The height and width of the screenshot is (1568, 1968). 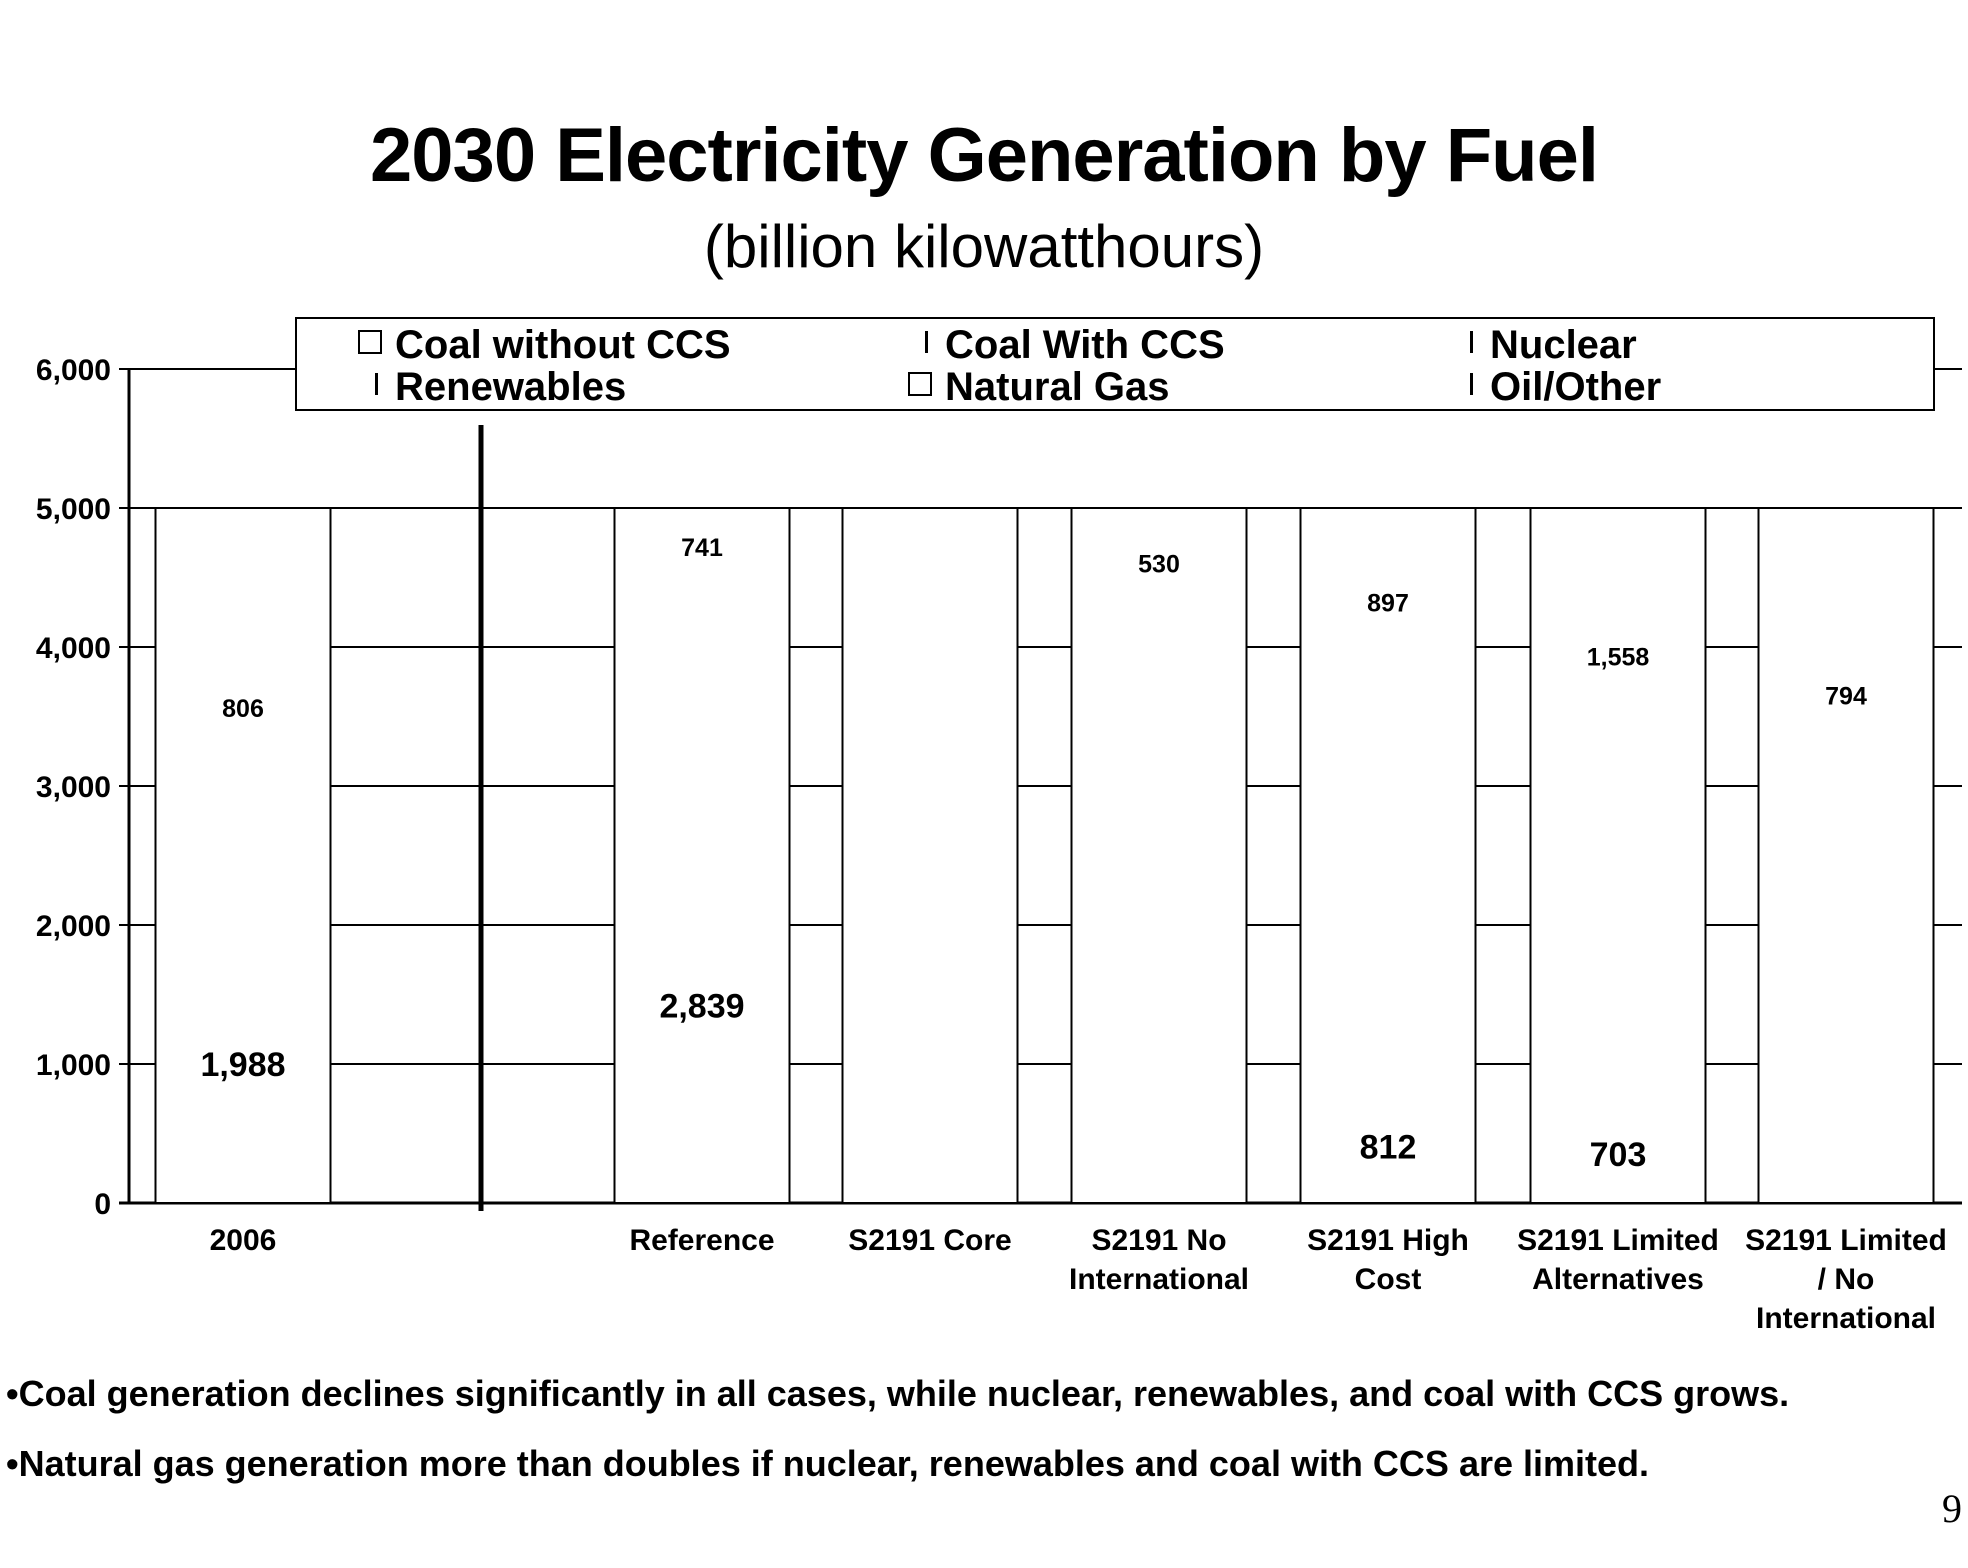 What do you see at coordinates (1952, 1508) in the screenshot?
I see `page-number: 9` at bounding box center [1952, 1508].